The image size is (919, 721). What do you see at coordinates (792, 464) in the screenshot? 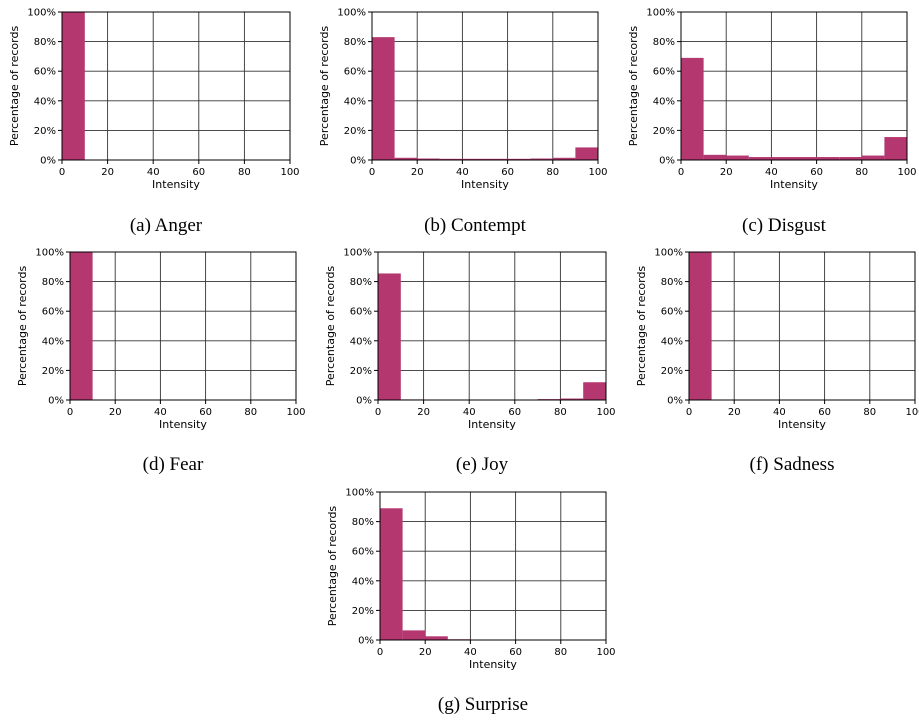
I see `subfigure-caption: (f) Sadness` at bounding box center [792, 464].